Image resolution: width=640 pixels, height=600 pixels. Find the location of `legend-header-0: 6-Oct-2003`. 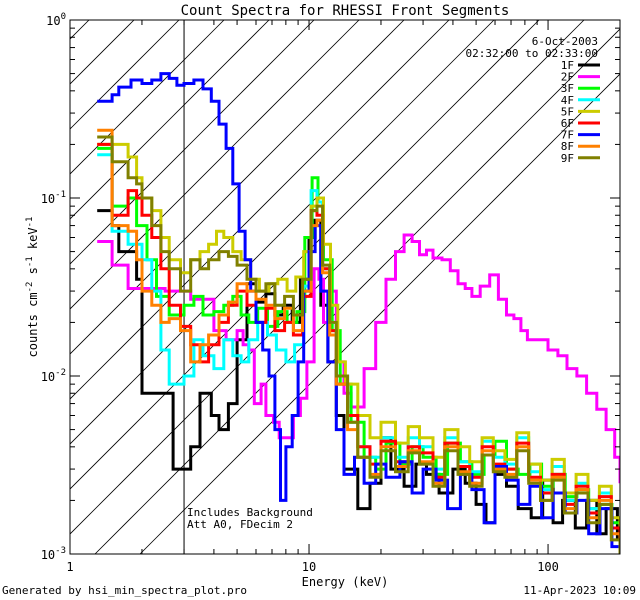

legend-header-0: 6-Oct-2003 is located at coordinates (565, 41).